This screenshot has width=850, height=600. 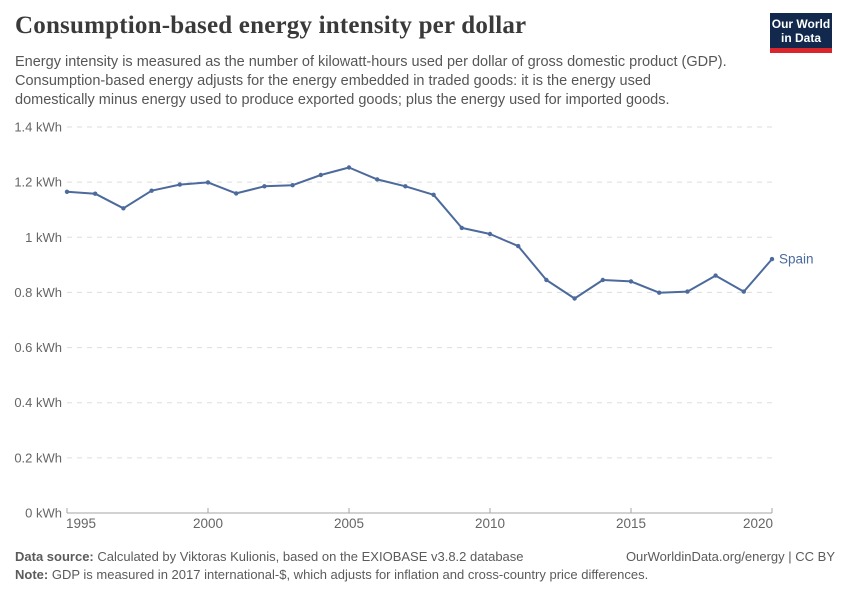 I want to click on y-axis-tick-label: 1.2 kWh, so click(x=38, y=182).